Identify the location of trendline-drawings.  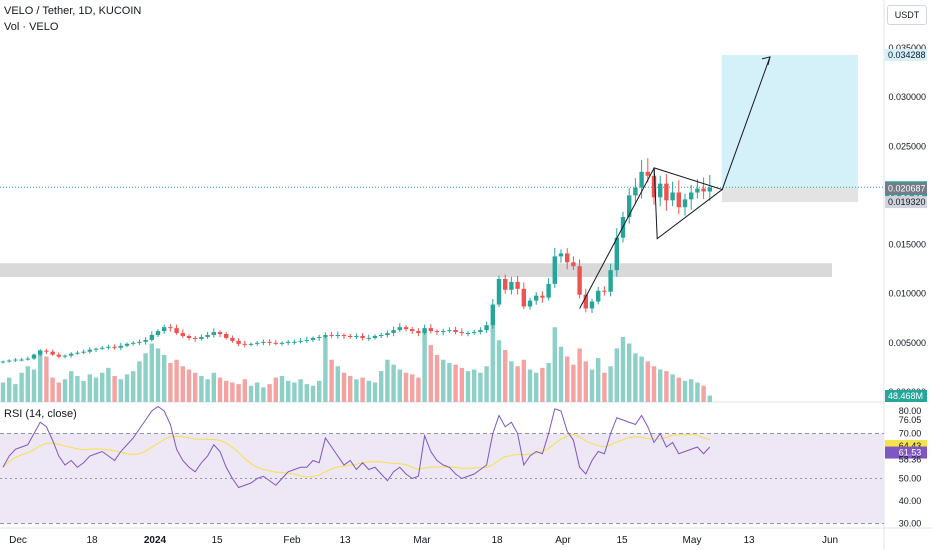
(675, 182).